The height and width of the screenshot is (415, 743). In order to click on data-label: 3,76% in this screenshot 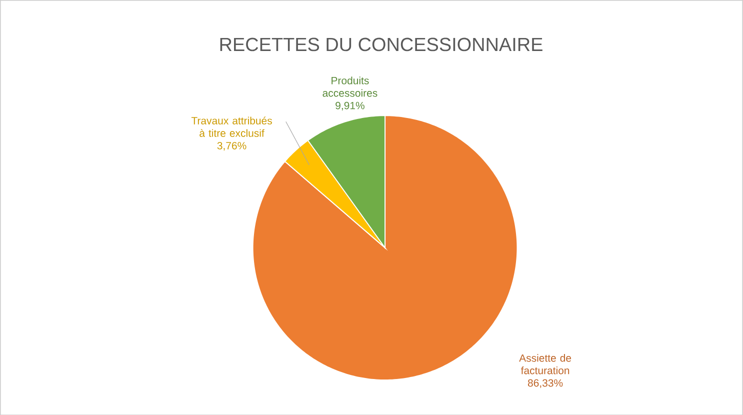, I will do `click(231, 146)`.